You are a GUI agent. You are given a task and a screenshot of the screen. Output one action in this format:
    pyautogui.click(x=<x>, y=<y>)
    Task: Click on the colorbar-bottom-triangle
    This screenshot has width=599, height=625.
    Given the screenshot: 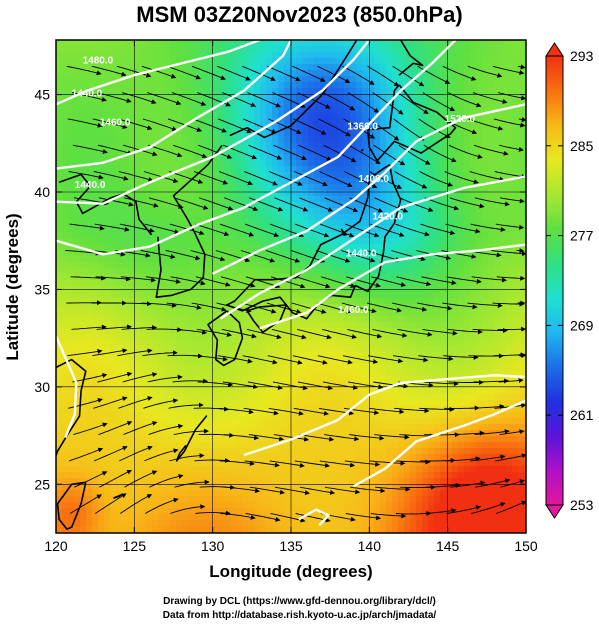 What is the action you would take?
    pyautogui.click(x=554, y=511)
    